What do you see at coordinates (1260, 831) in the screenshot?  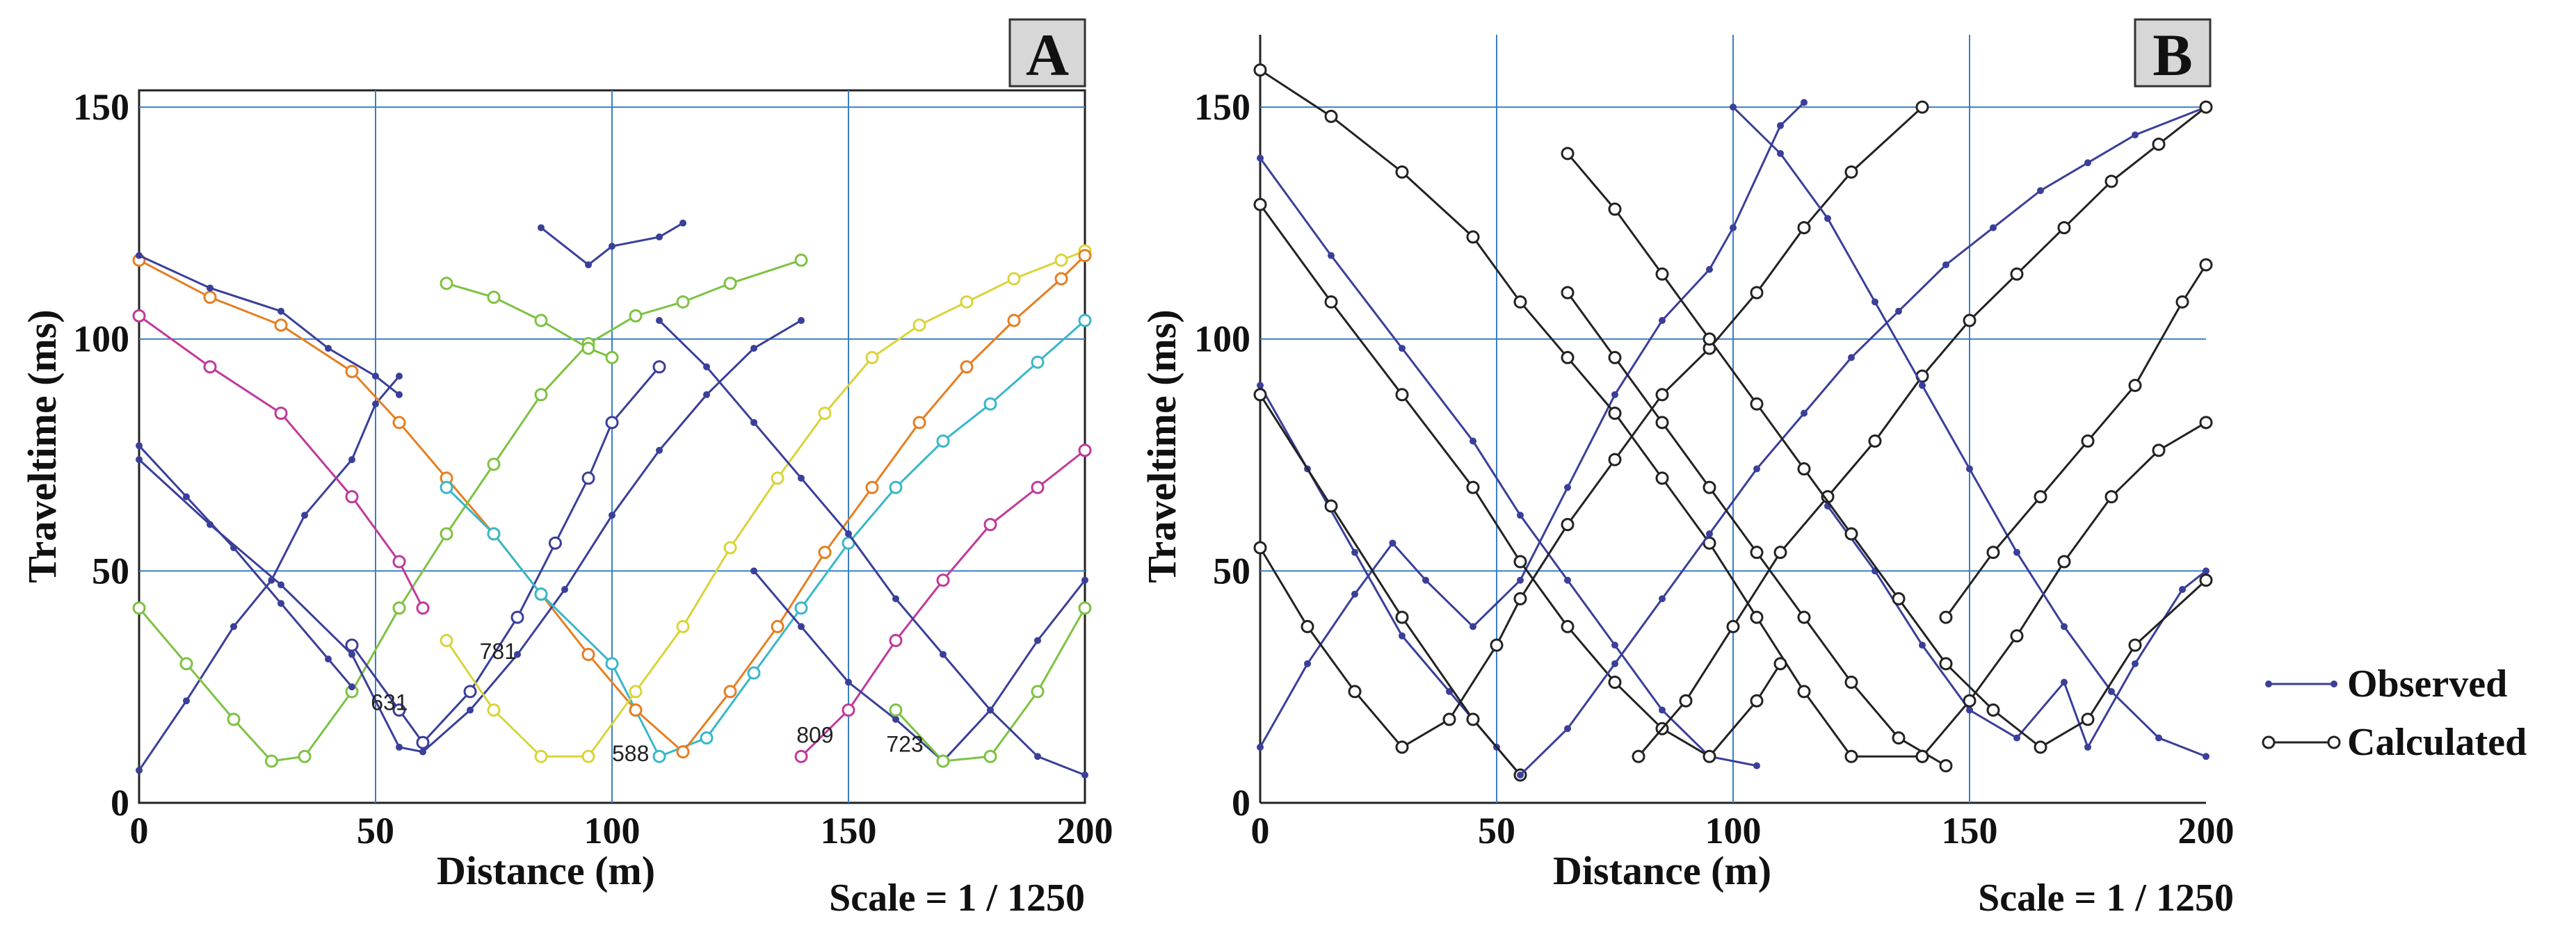 I see `x-tick-label: 0` at bounding box center [1260, 831].